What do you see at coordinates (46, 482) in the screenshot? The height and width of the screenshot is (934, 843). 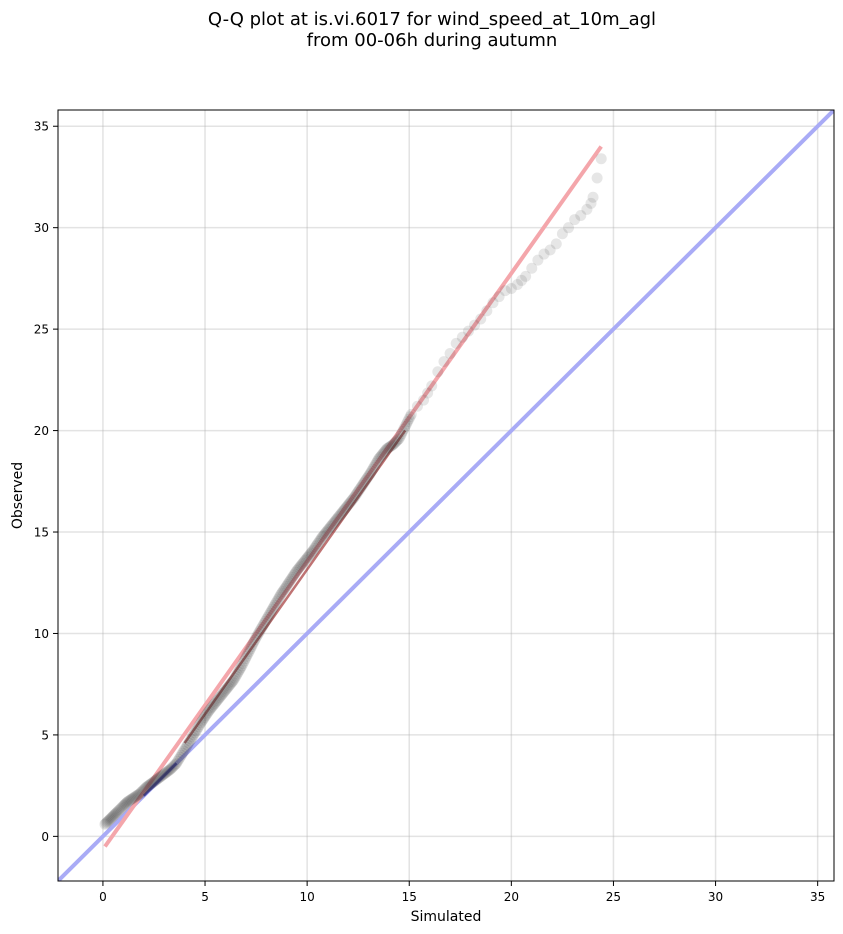 I see `y-axis-ticks: 0 5 10 15 20 25 30 35` at bounding box center [46, 482].